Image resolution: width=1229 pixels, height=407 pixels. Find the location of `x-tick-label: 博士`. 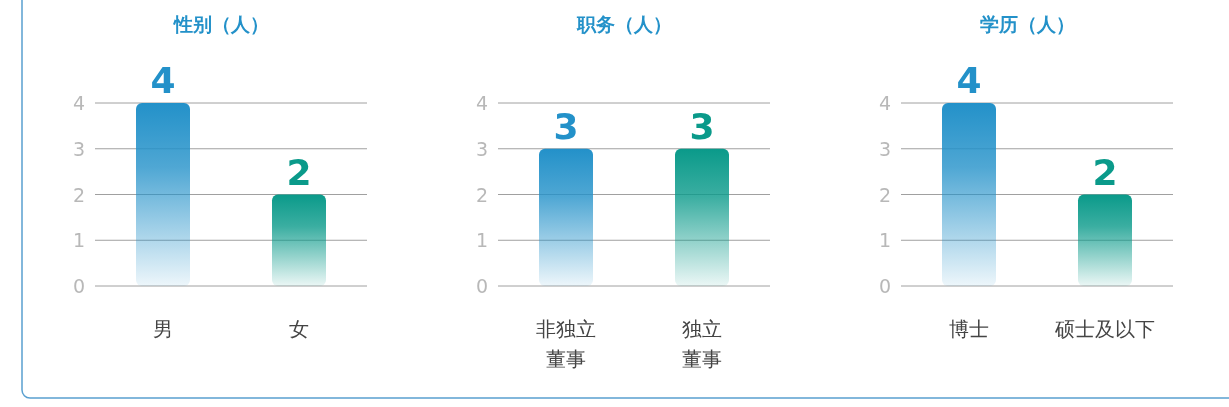

x-tick-label: 博士 is located at coordinates (969, 329).